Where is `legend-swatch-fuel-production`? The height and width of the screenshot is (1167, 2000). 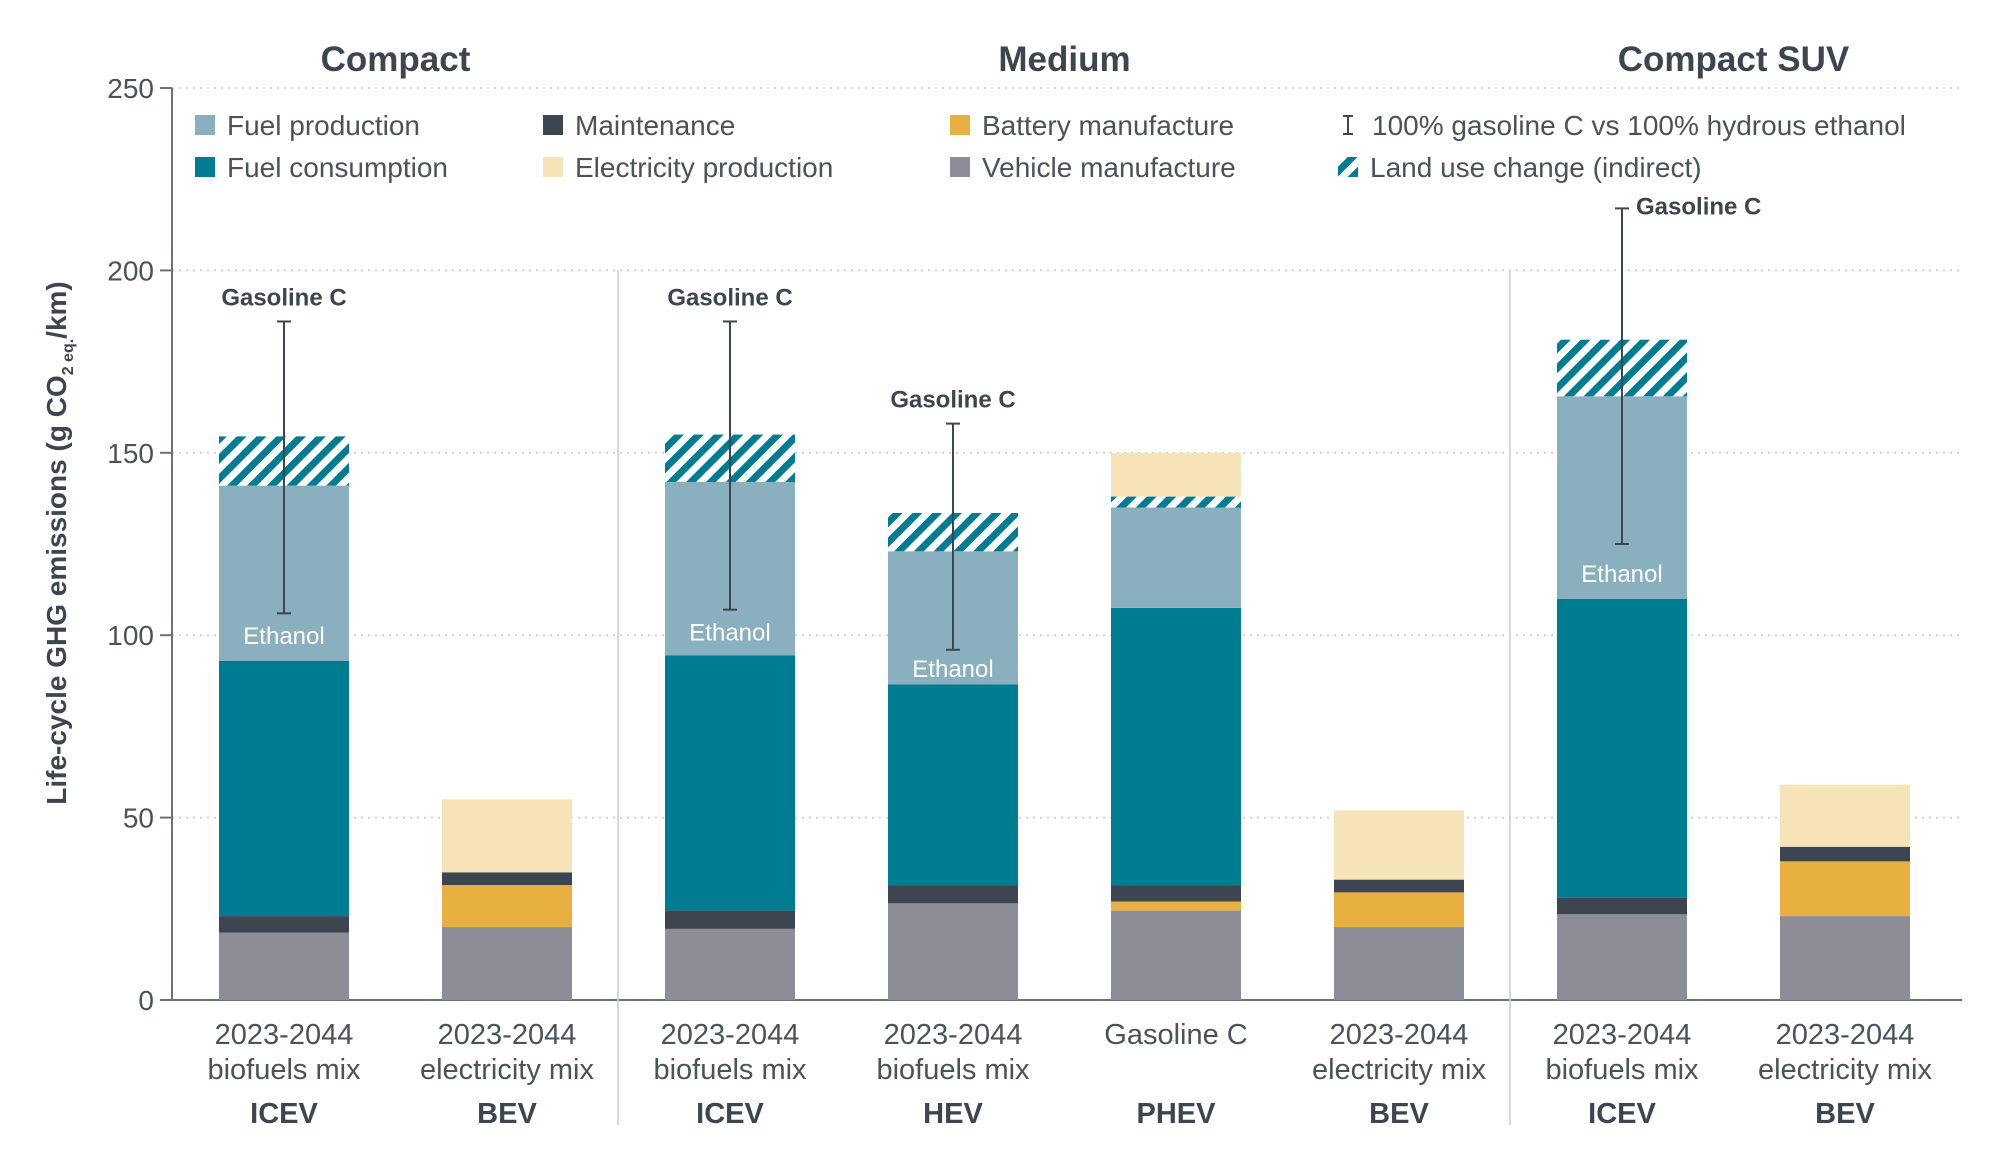
legend-swatch-fuel-production is located at coordinates (205, 125).